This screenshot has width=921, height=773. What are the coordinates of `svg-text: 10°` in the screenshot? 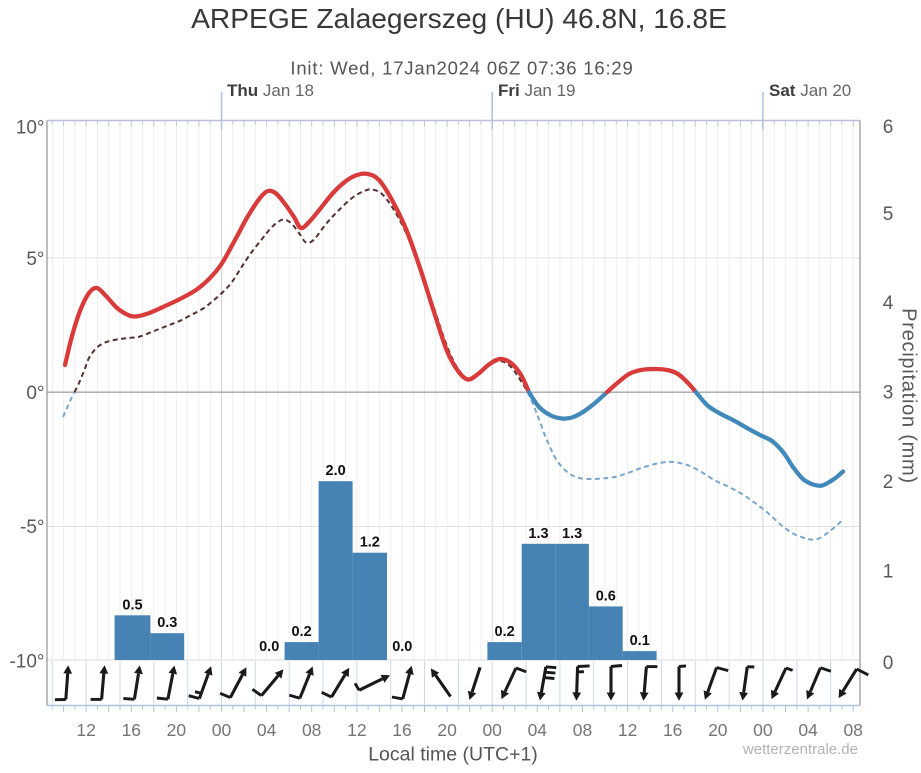 It's located at (30, 128).